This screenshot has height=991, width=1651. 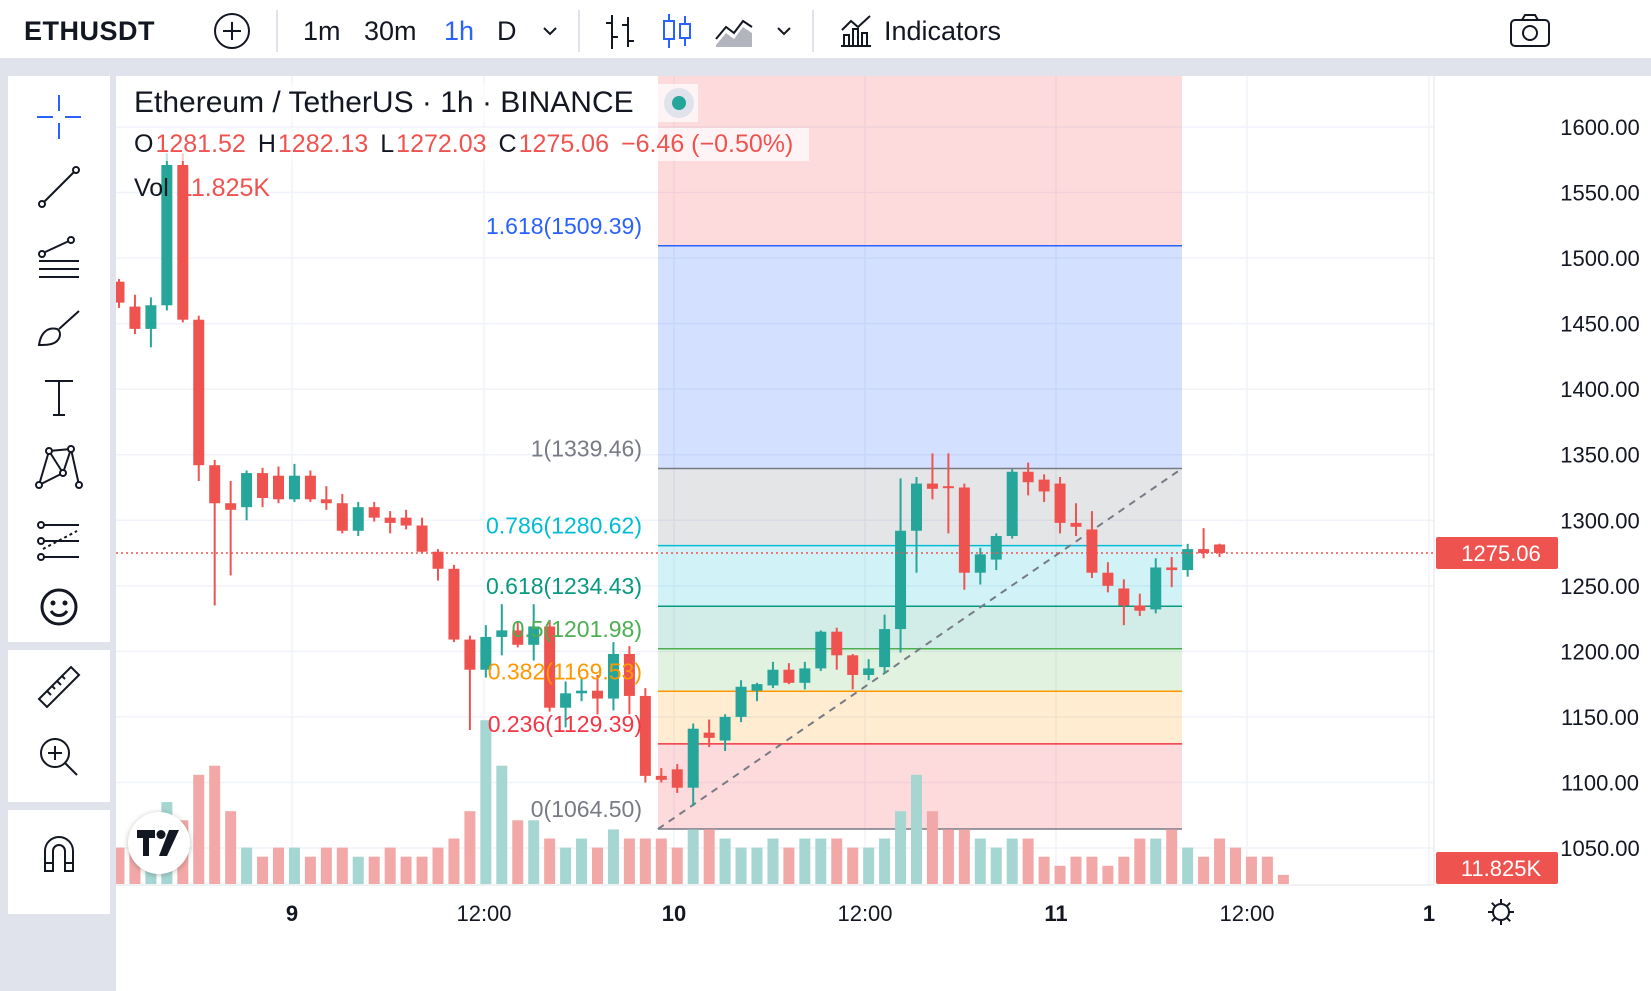 I want to click on price-axis-tick-label: 1100.00, so click(x=1600, y=782).